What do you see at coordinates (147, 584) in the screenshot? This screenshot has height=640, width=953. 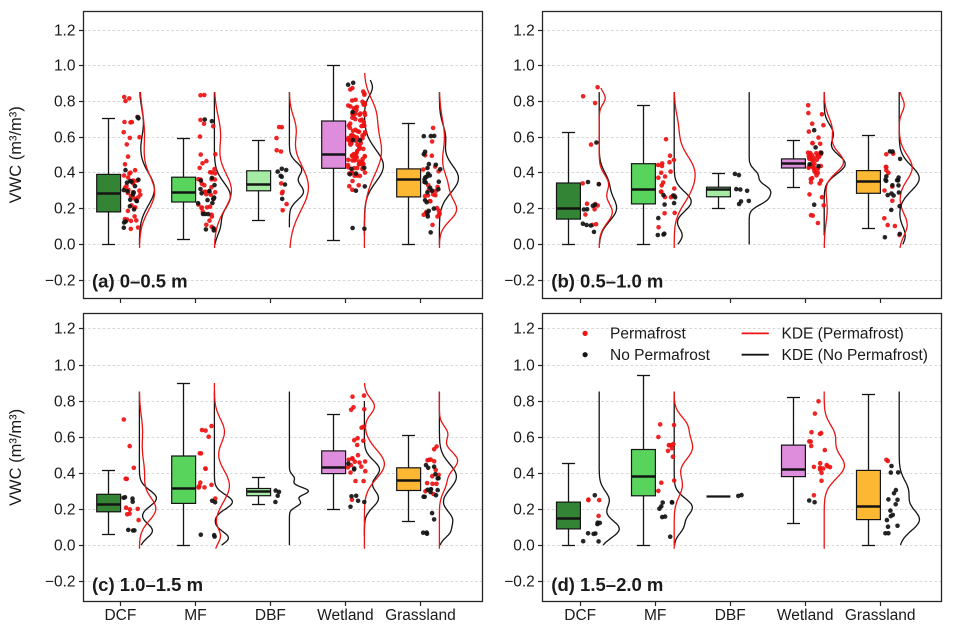 I see `svg-text: (c) 1.0–1.5 m` at bounding box center [147, 584].